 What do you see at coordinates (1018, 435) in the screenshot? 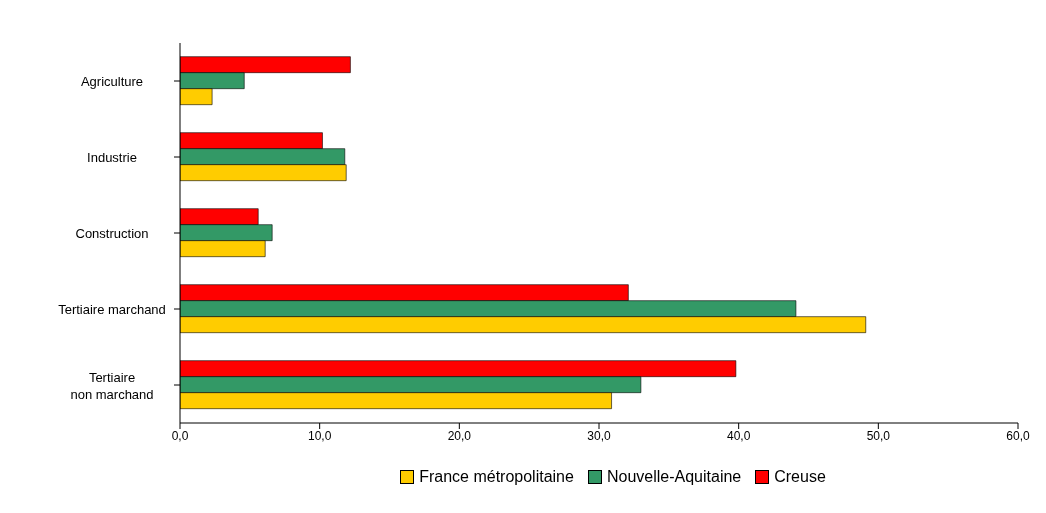
I see `x-tick-label: 60,0` at bounding box center [1018, 435].